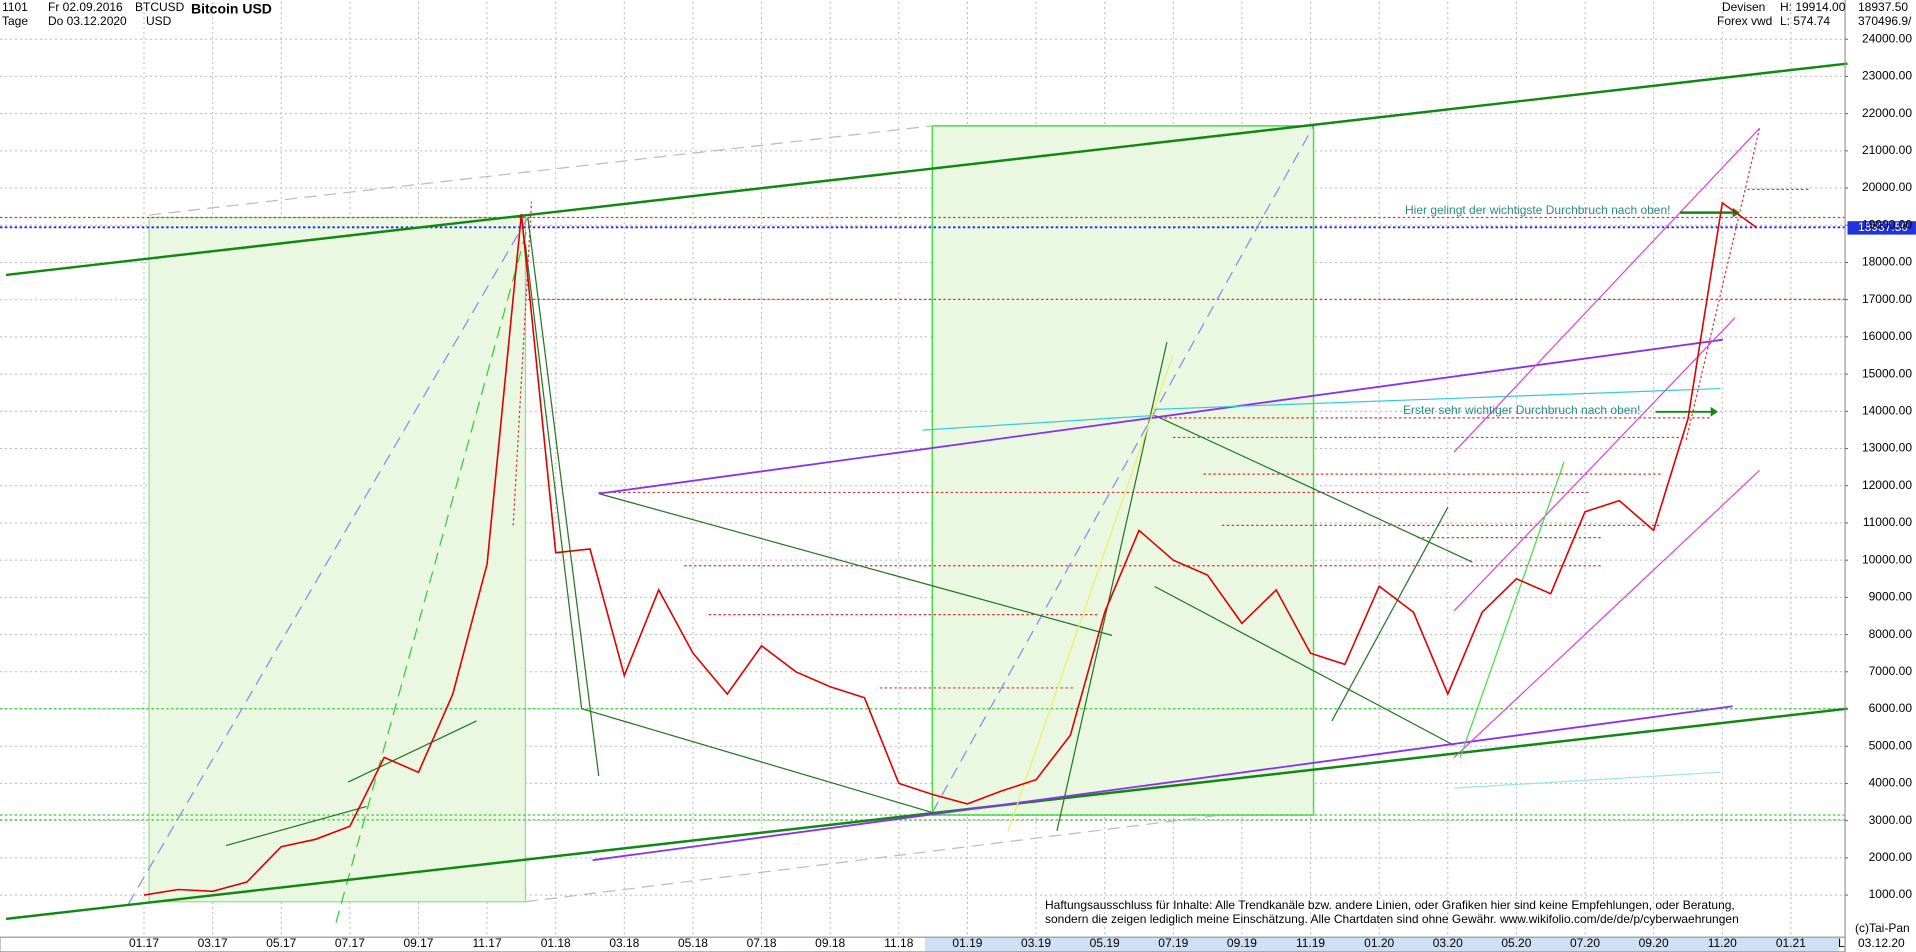 The image size is (1916, 952). What do you see at coordinates (830, 943) in the screenshot?
I see `x-tick-label: 09.18` at bounding box center [830, 943].